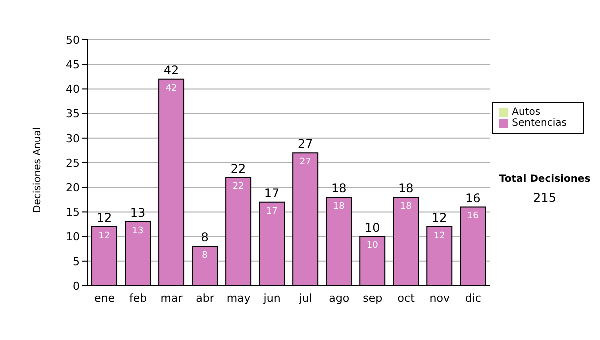 Image resolution: width=600 pixels, height=340 pixels. Describe the element at coordinates (73, 65) in the screenshot. I see `y-tick-label: 45` at that location.